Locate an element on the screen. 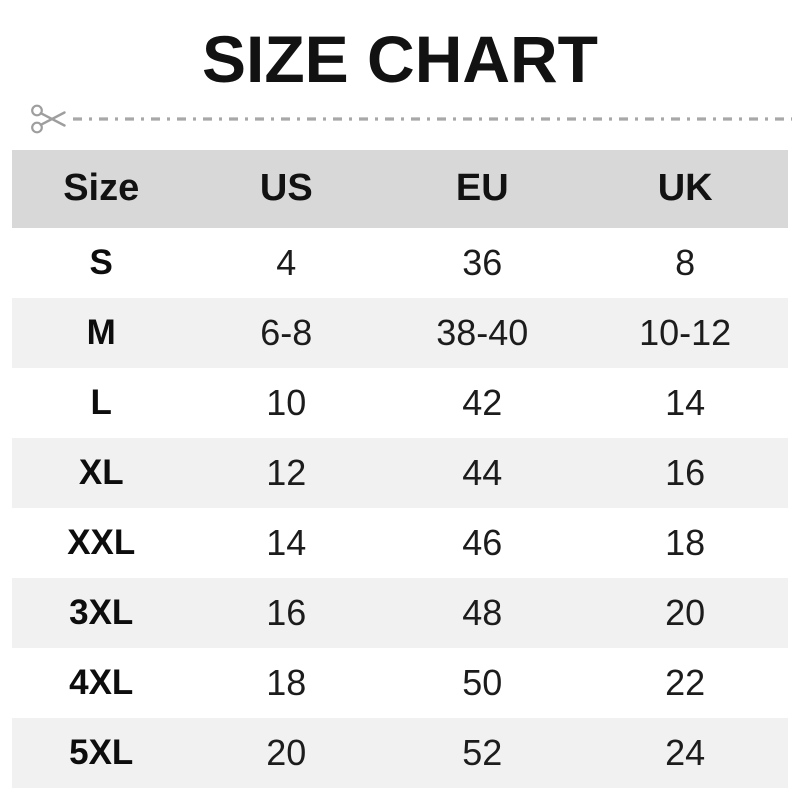  table-row: XL 12 44 16 is located at coordinates (400, 472).